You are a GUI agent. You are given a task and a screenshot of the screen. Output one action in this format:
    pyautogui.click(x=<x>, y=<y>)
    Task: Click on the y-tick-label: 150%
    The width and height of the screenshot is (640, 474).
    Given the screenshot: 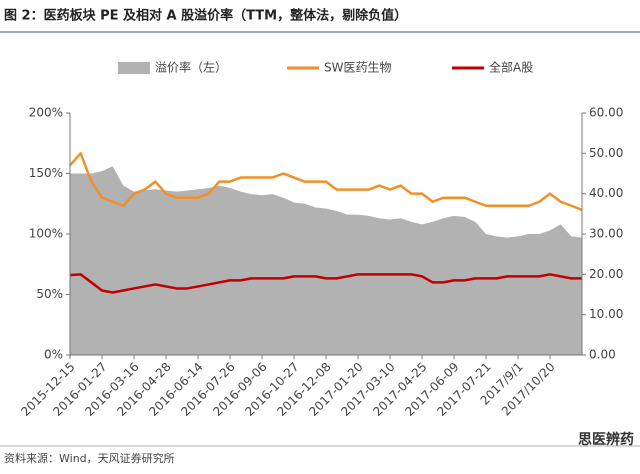 What is the action you would take?
    pyautogui.click(x=46, y=173)
    